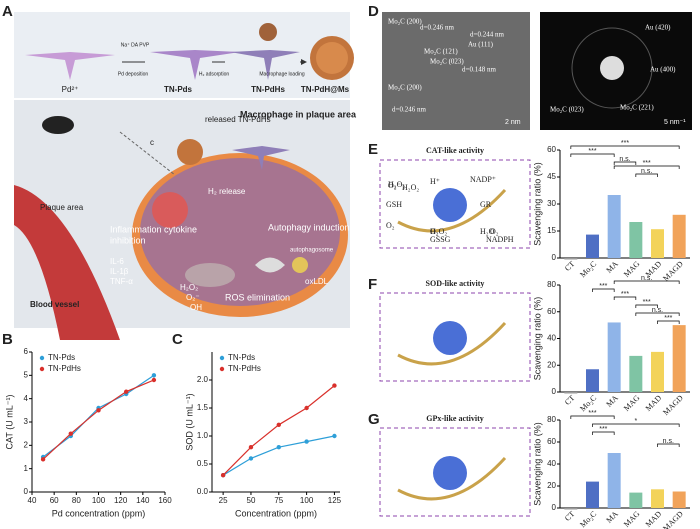 The width and height of the screenshot is (700, 529). What do you see at coordinates (441, 52) in the screenshot?
I see `hrtem-label: Mo₂C (121)` at bounding box center [441, 52].